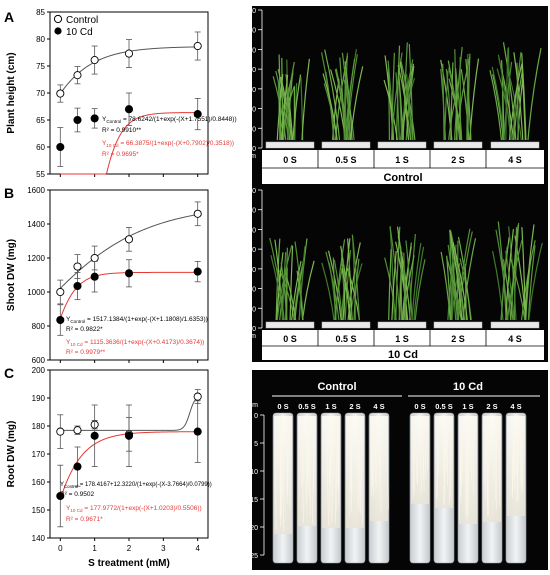 The height and width of the screenshot is (575, 550). I want to click on xtick-label: 0, so click(60, 548).